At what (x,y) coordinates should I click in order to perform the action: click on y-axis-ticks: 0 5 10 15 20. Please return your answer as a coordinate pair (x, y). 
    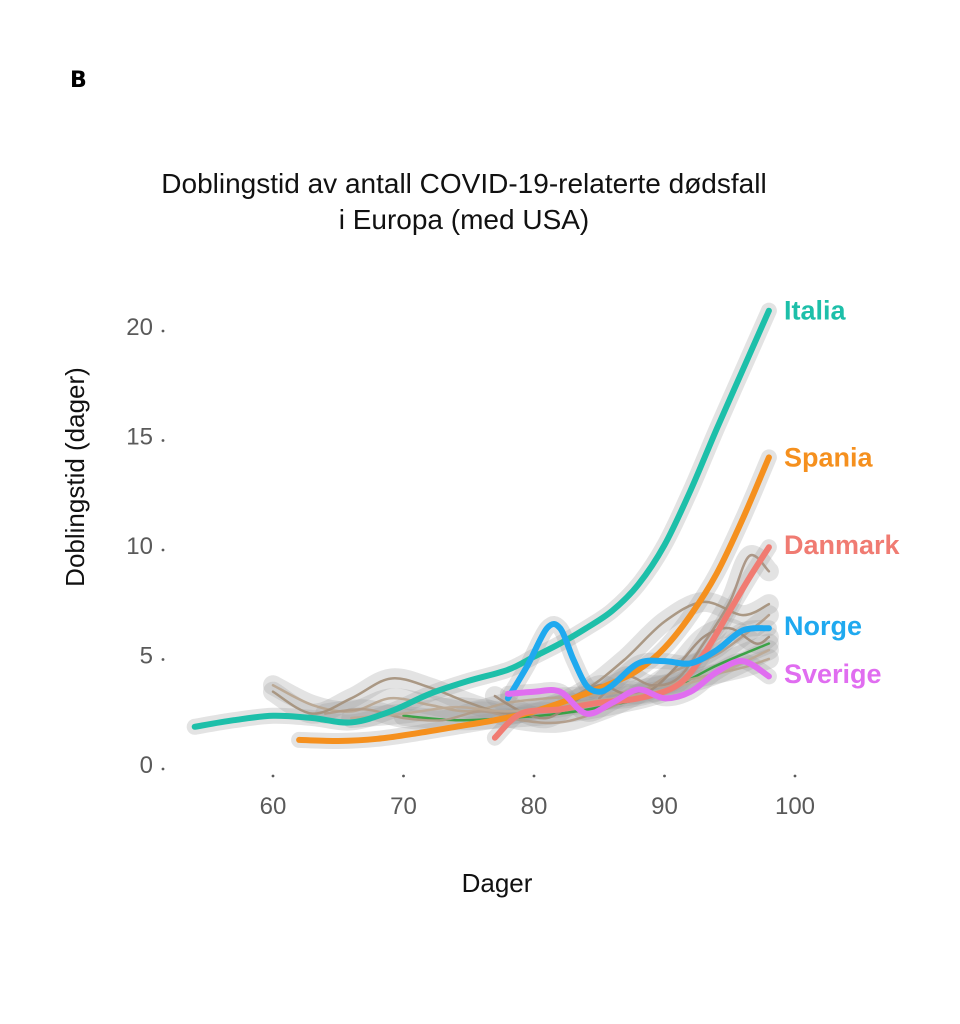
    Looking at the image, I should click on (145, 546).